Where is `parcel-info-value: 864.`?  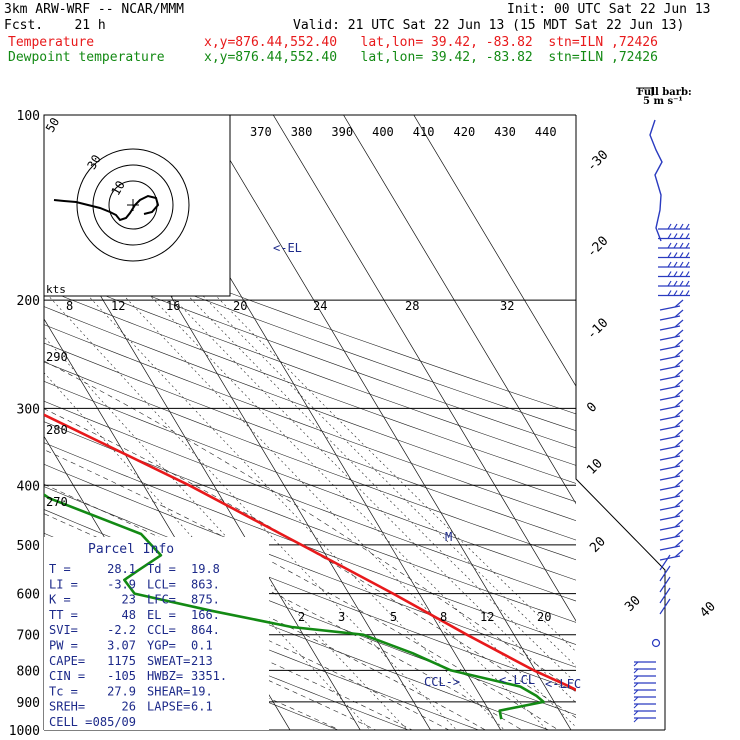
parcel-info-value: 864. is located at coordinates (205, 630).